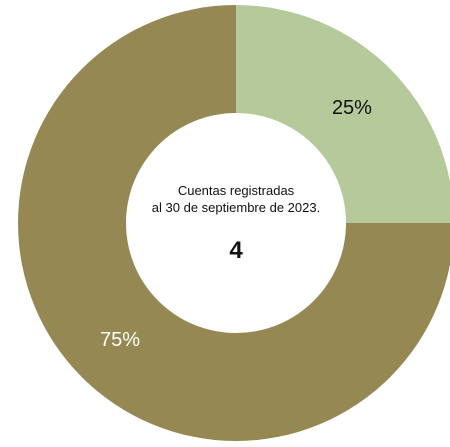 The height and width of the screenshot is (447, 450). Describe the element at coordinates (236, 207) in the screenshot. I see `center-caption-line-2: al 30 de septiembre de 2023.` at that location.